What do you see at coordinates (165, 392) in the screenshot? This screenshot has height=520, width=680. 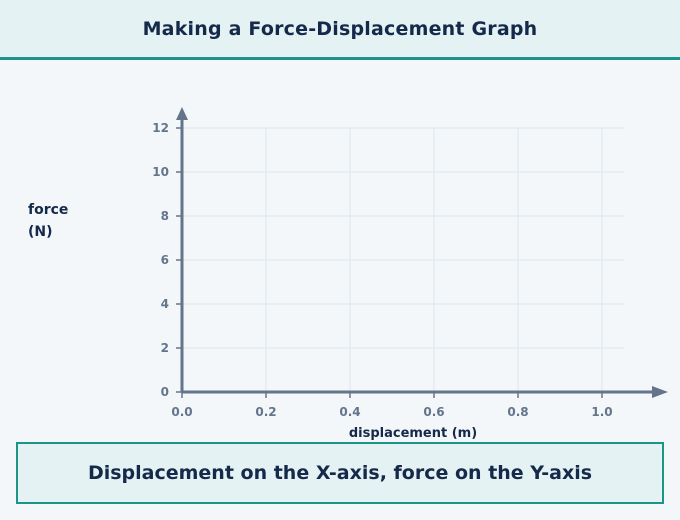 I see `y-tick-label: 0` at bounding box center [165, 392].